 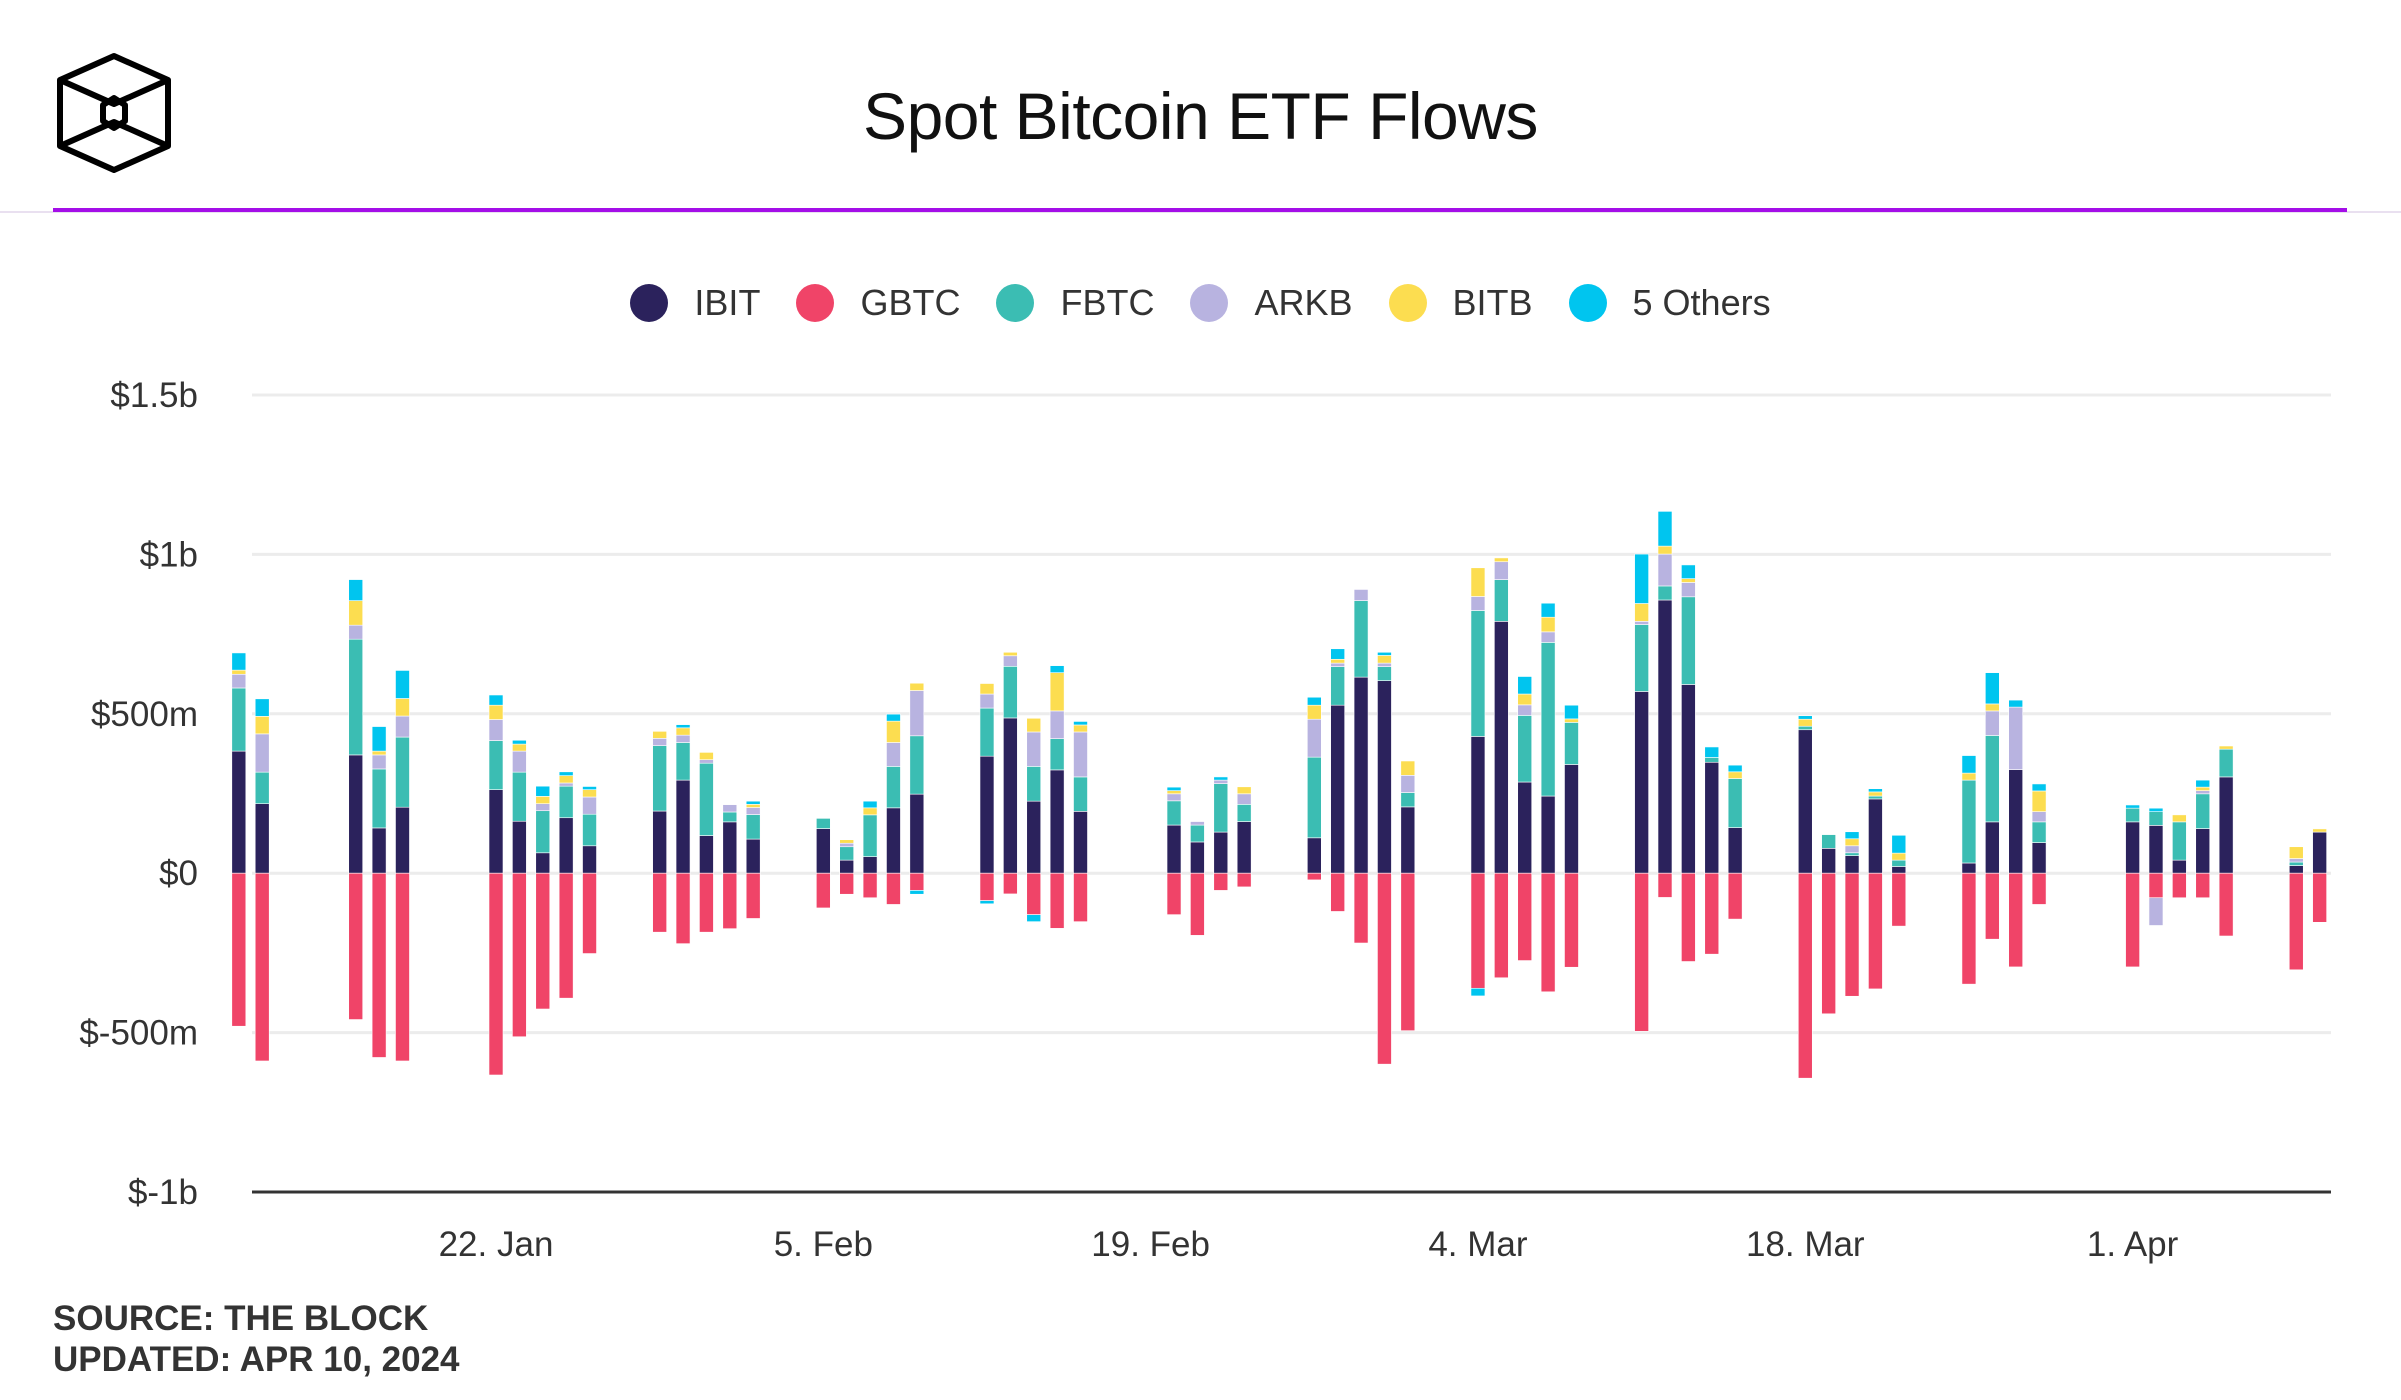 What do you see at coordinates (1075, 303) in the screenshot?
I see `legend-item-fbtc: FBTC` at bounding box center [1075, 303].